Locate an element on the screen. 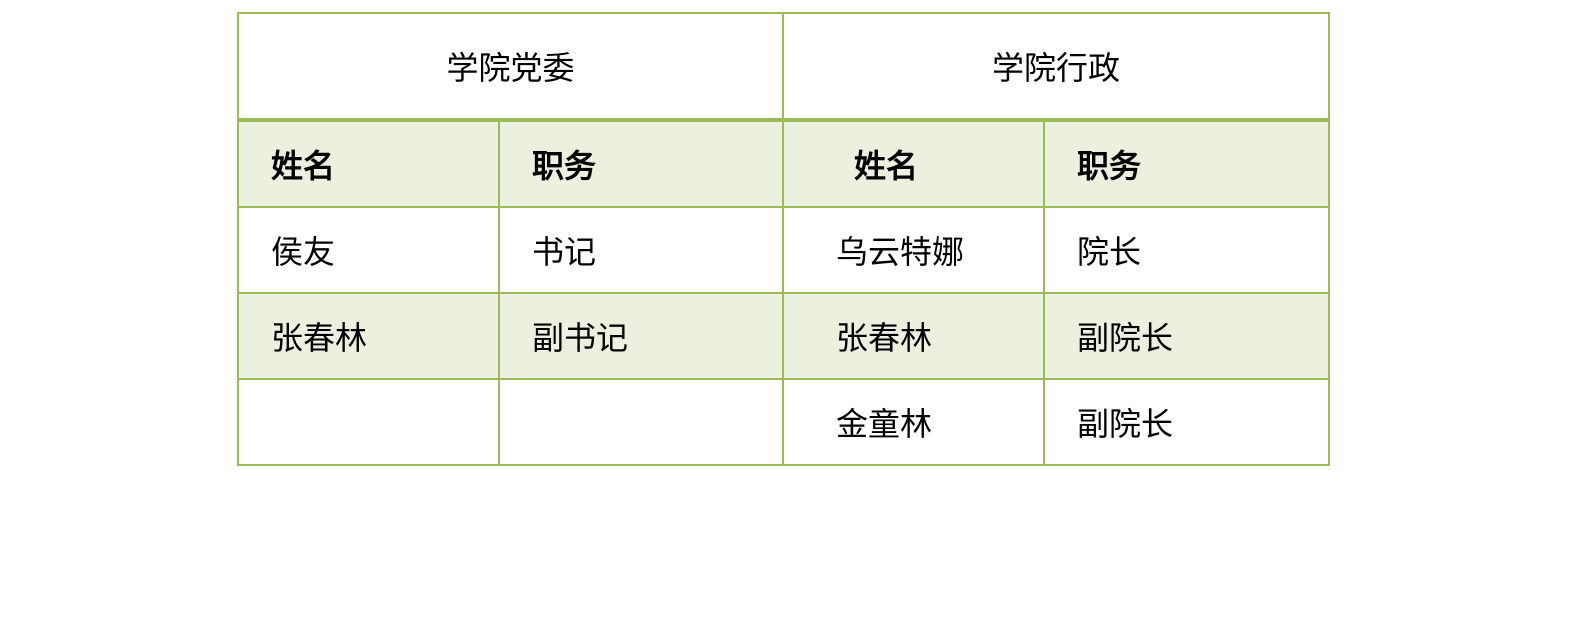 The height and width of the screenshot is (625, 1587). column-header-row: 姓名 职务 姓名 职务 is located at coordinates (784, 163).